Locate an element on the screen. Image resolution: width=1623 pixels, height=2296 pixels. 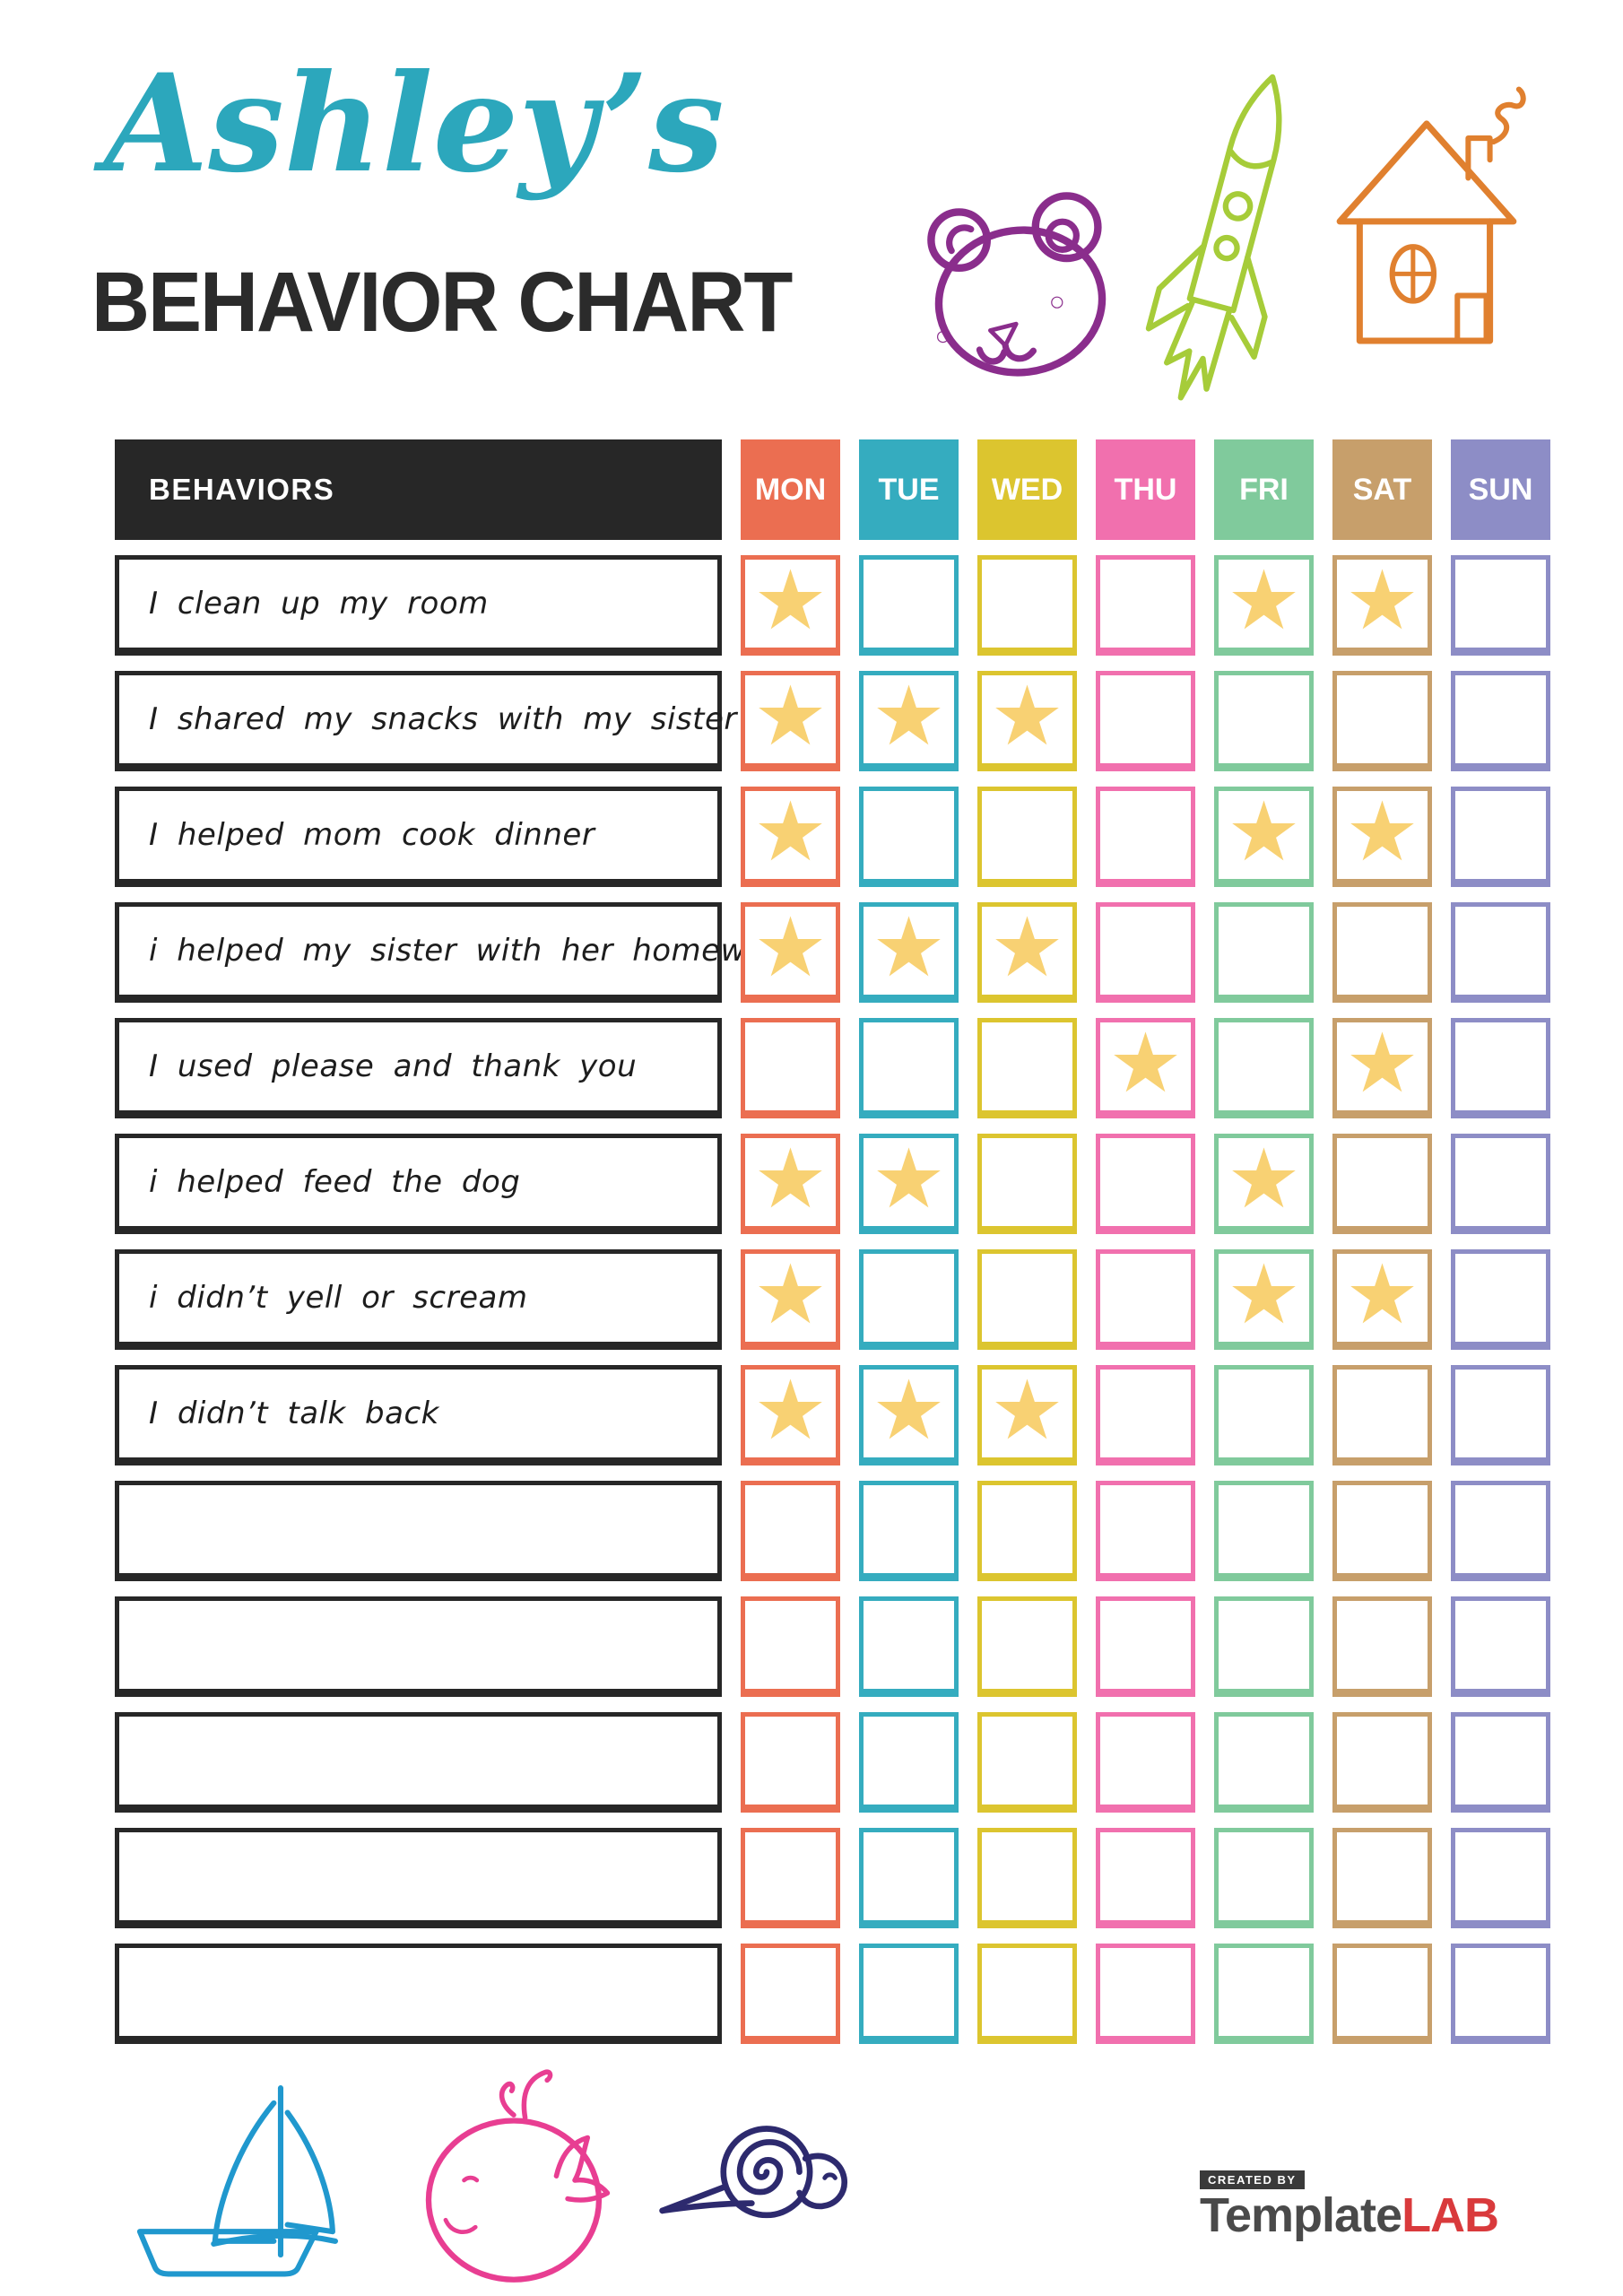
behavior-label-row-1: I clean up my room is located at coordinates (418, 605).